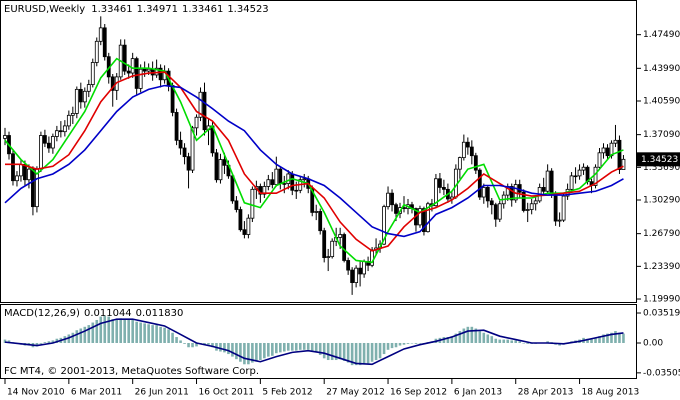 The height and width of the screenshot is (400, 680). I want to click on macd-y-tick-label: -0.035053, so click(661, 373).